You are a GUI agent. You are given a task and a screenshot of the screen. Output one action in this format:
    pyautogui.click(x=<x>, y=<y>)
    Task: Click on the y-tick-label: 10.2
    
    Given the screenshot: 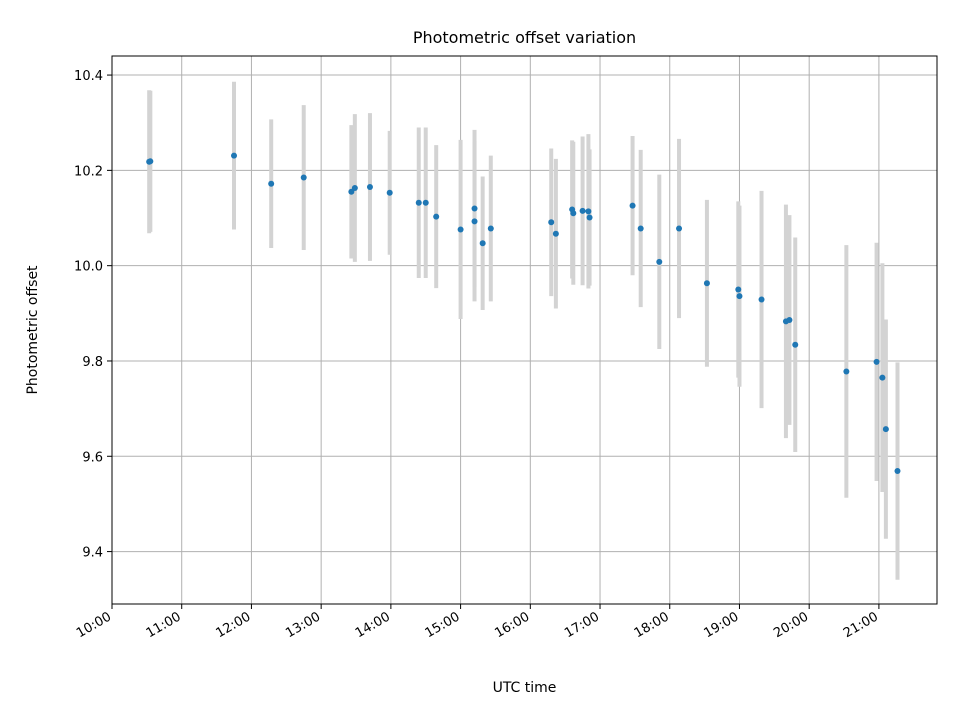 What is the action you would take?
    pyautogui.click(x=88, y=171)
    